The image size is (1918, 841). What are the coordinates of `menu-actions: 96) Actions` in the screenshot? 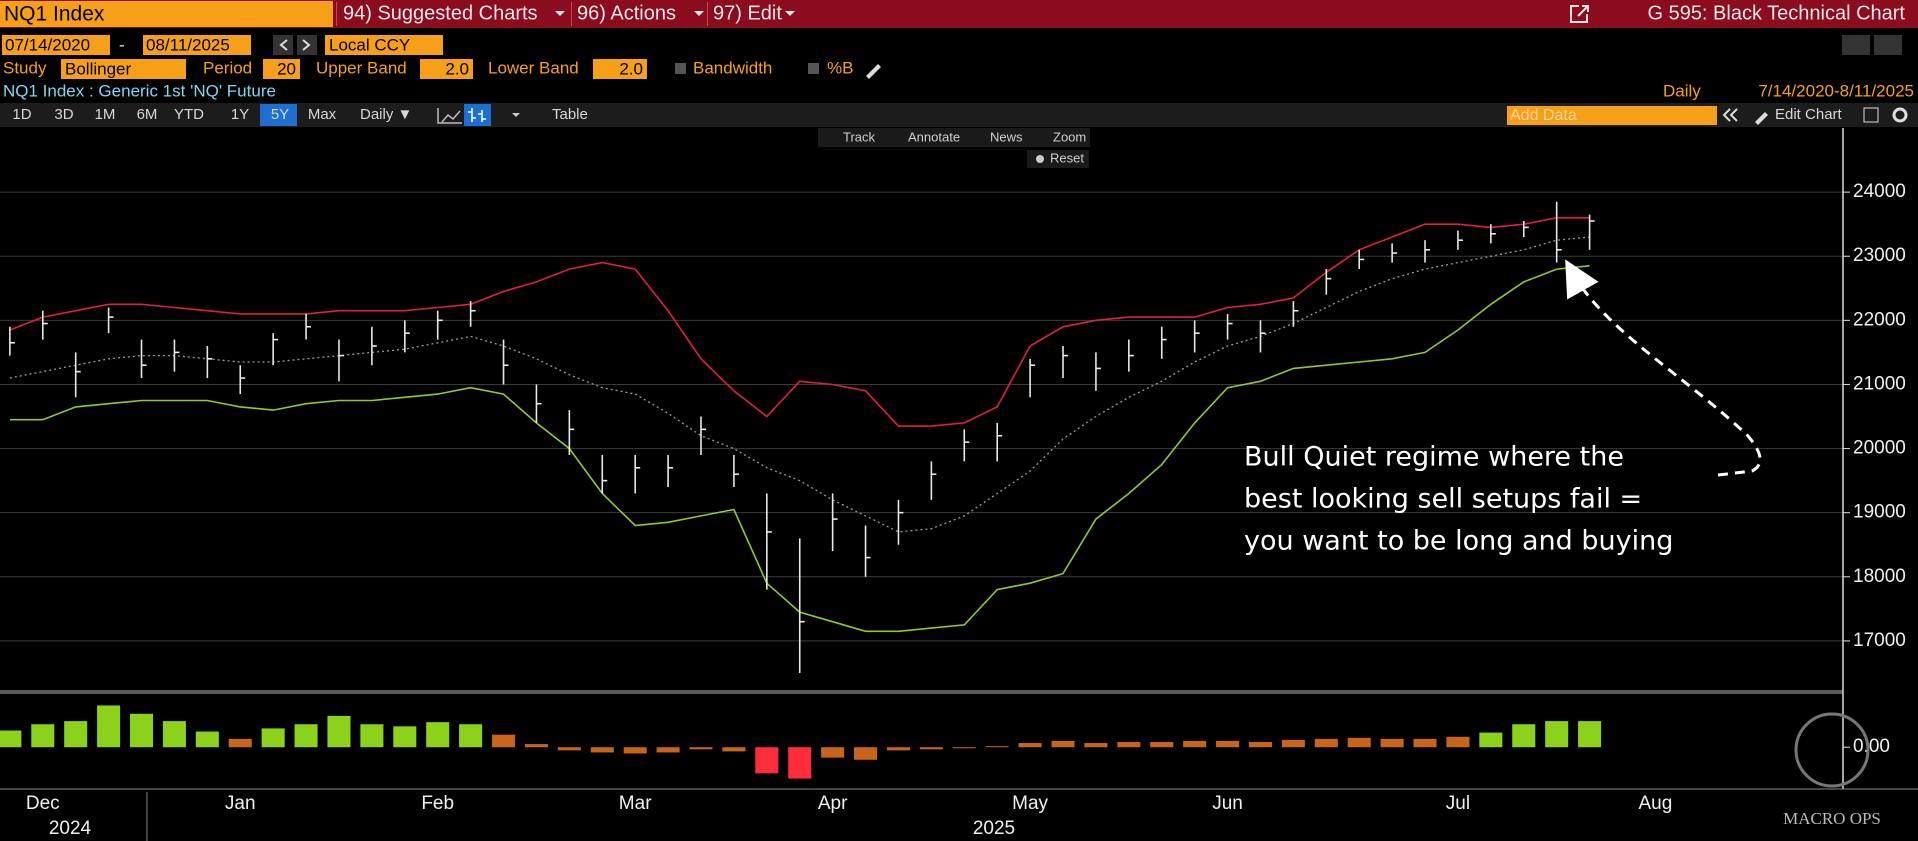 It's located at (626, 13).